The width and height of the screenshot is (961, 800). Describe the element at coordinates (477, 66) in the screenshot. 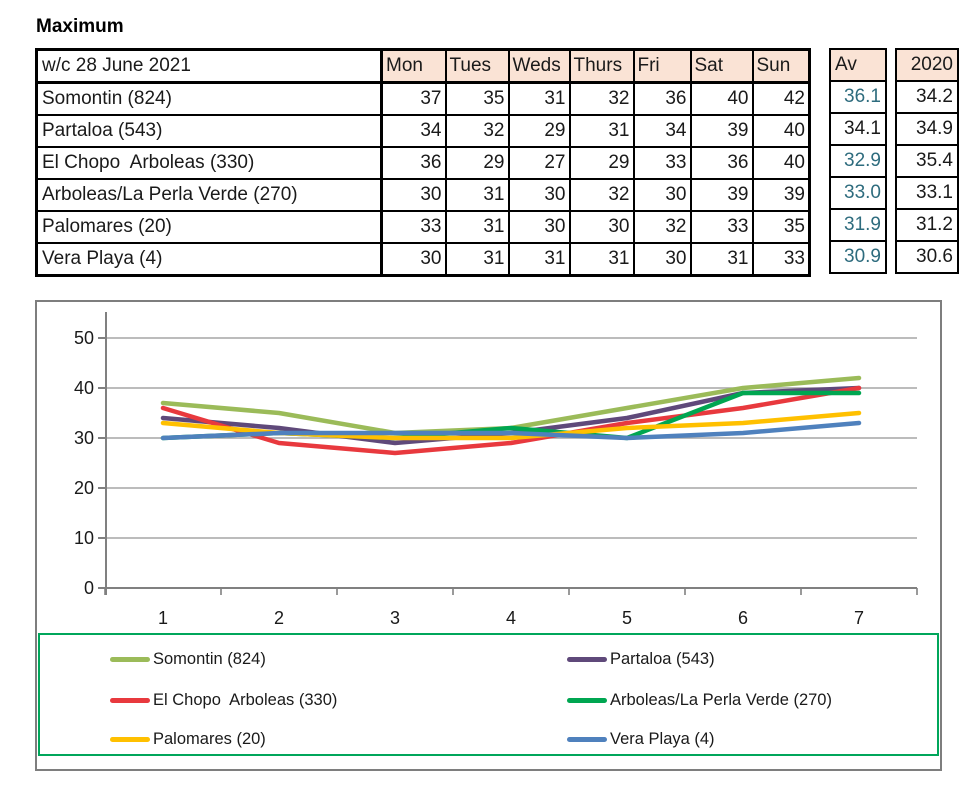

I see `day-header-tues: Tues` at that location.